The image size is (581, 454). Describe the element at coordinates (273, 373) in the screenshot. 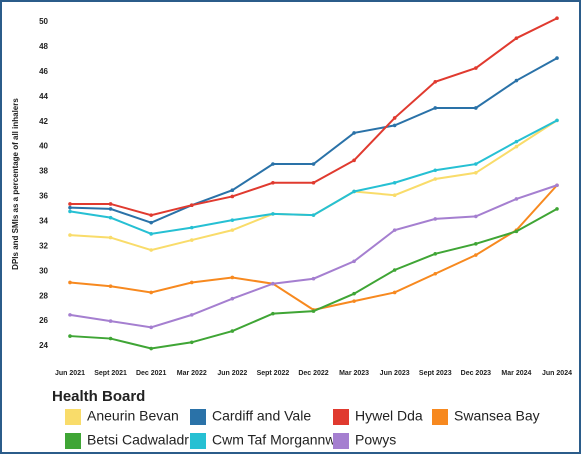

I see `x-tick-label: Sept 2022` at that location.